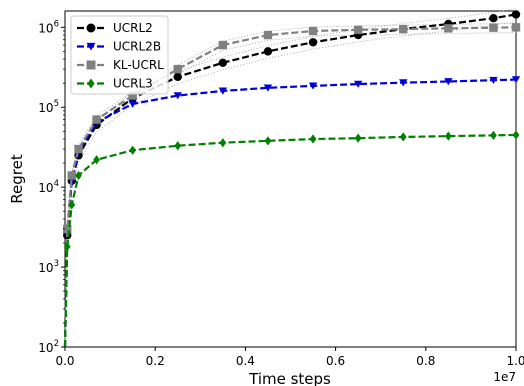  Describe the element at coordinates (64, 361) in the screenshot. I see `x-tick-label: 0.0` at that location.